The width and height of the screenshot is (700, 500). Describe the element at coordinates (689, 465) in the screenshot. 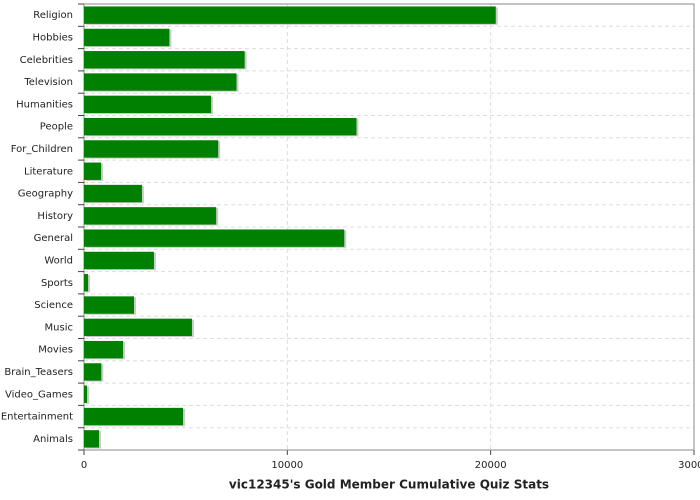

I see `x-tick-label: 30000` at that location.